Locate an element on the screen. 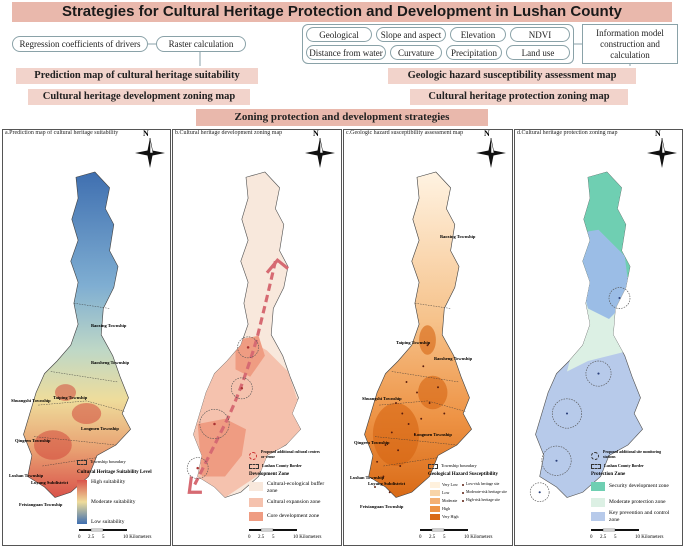 The height and width of the screenshot is (550, 685). legend-c-point-label: High-risk heritage site is located at coordinates (483, 500).